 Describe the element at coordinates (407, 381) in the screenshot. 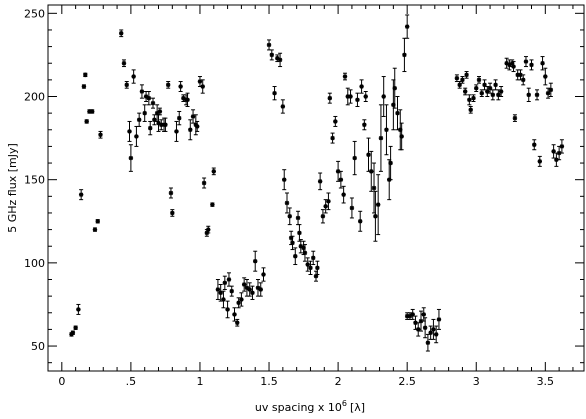

I see `x-tick-label: 2.5` at that location.